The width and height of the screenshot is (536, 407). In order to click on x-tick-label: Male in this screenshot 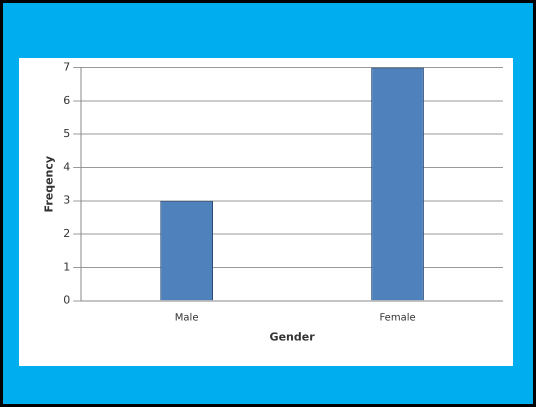, I will do `click(186, 318)`.